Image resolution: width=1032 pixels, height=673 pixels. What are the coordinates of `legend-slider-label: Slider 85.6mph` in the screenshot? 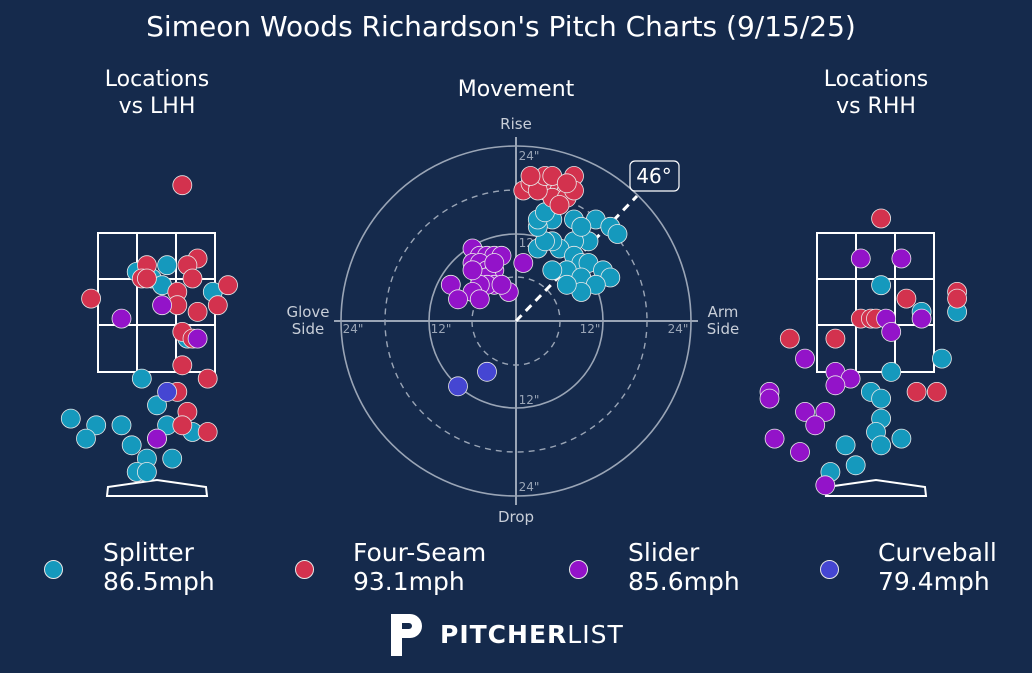 It's located at (684, 567).